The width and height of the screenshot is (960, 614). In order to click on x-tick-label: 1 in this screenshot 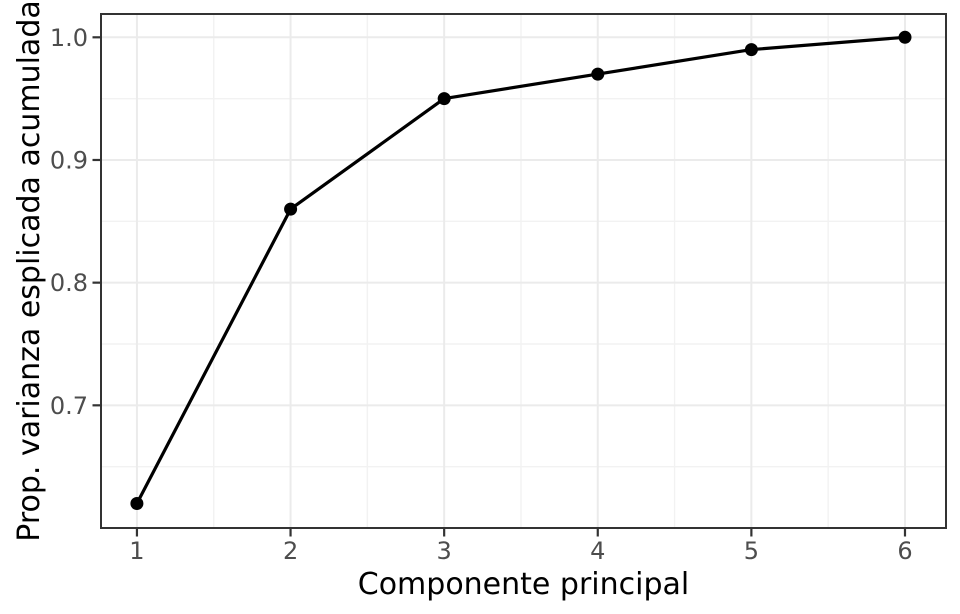, I will do `click(136, 551)`.